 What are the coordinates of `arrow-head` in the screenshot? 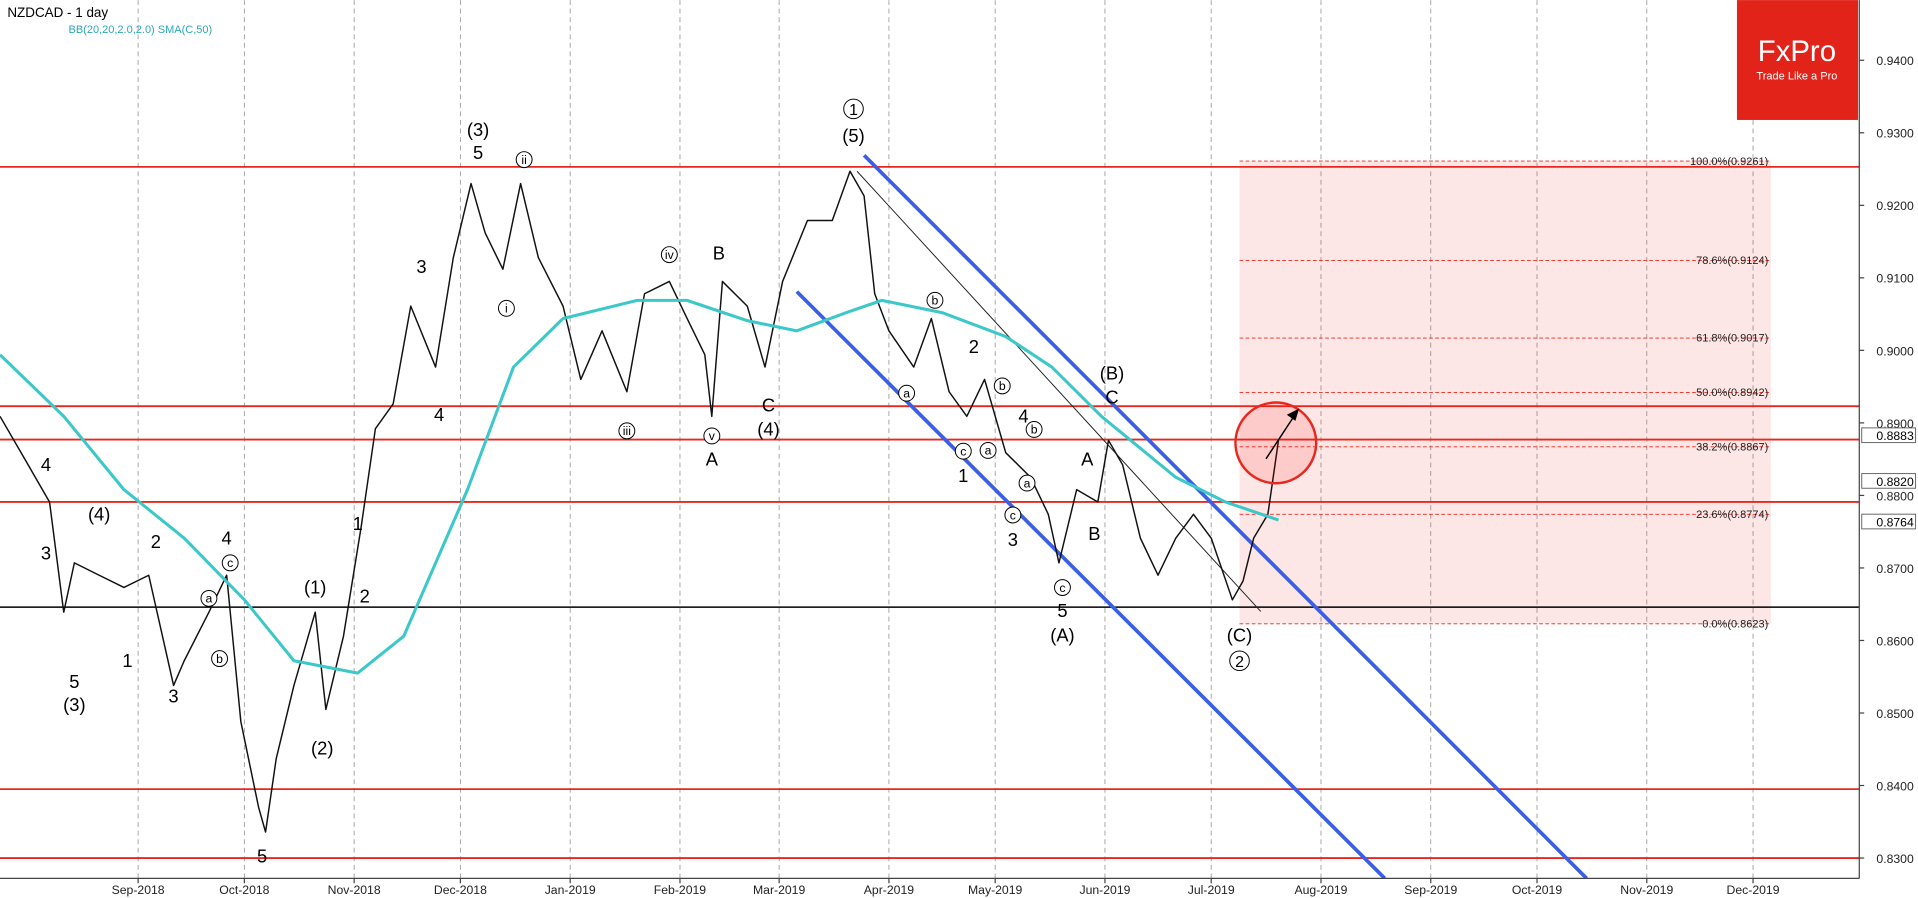 It's located at (1293, 414).